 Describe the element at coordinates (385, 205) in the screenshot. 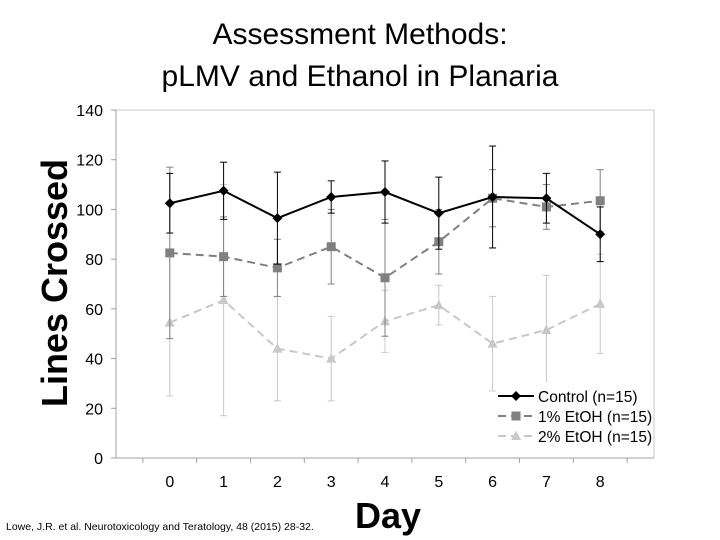

I see `series-control` at that location.